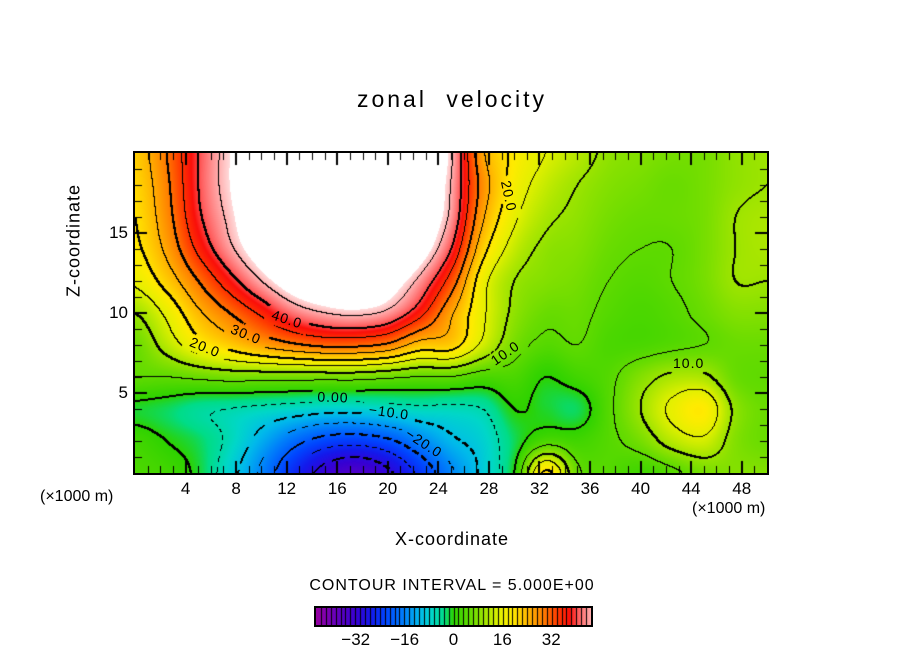 The width and height of the screenshot is (904, 654). I want to click on z-tick-label: 5, so click(123, 392).